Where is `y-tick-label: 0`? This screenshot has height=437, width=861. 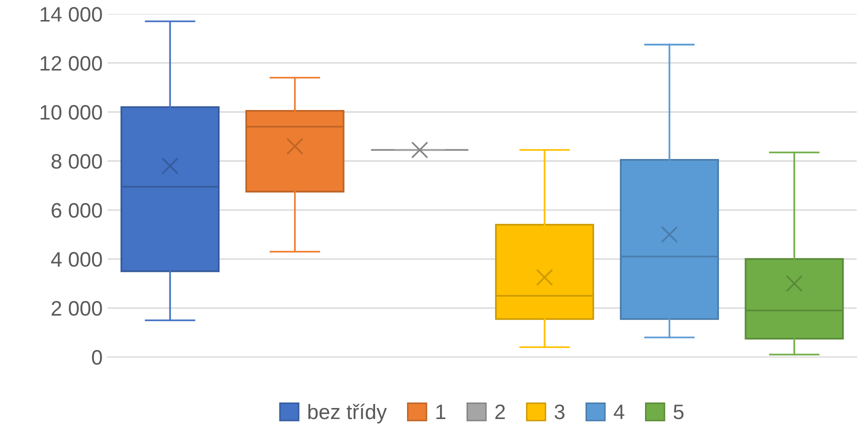
y-tick-label: 0 is located at coordinates (97, 357).